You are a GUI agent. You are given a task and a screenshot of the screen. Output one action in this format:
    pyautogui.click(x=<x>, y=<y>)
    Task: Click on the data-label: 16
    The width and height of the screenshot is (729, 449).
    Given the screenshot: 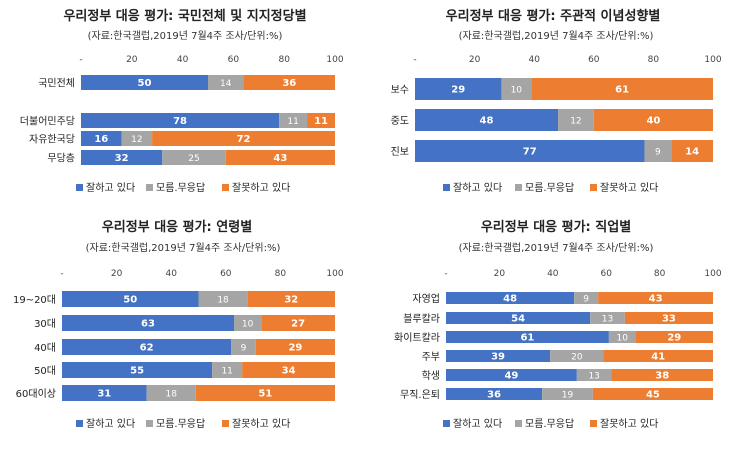 What is the action you would take?
    pyautogui.click(x=101, y=139)
    